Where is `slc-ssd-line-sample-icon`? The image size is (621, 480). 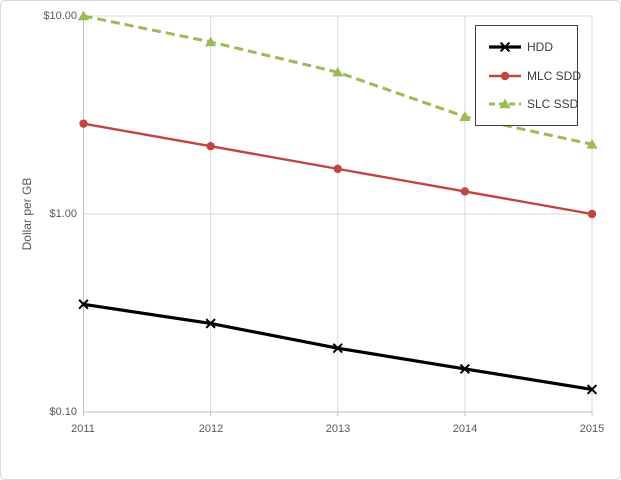 slc-ssd-line-sample-icon is located at coordinates (505, 103).